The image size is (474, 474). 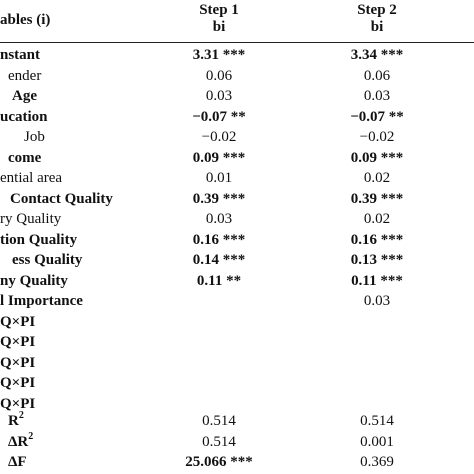 I want to click on table-row: ential area 0.01 0.02, so click(x=237, y=178).